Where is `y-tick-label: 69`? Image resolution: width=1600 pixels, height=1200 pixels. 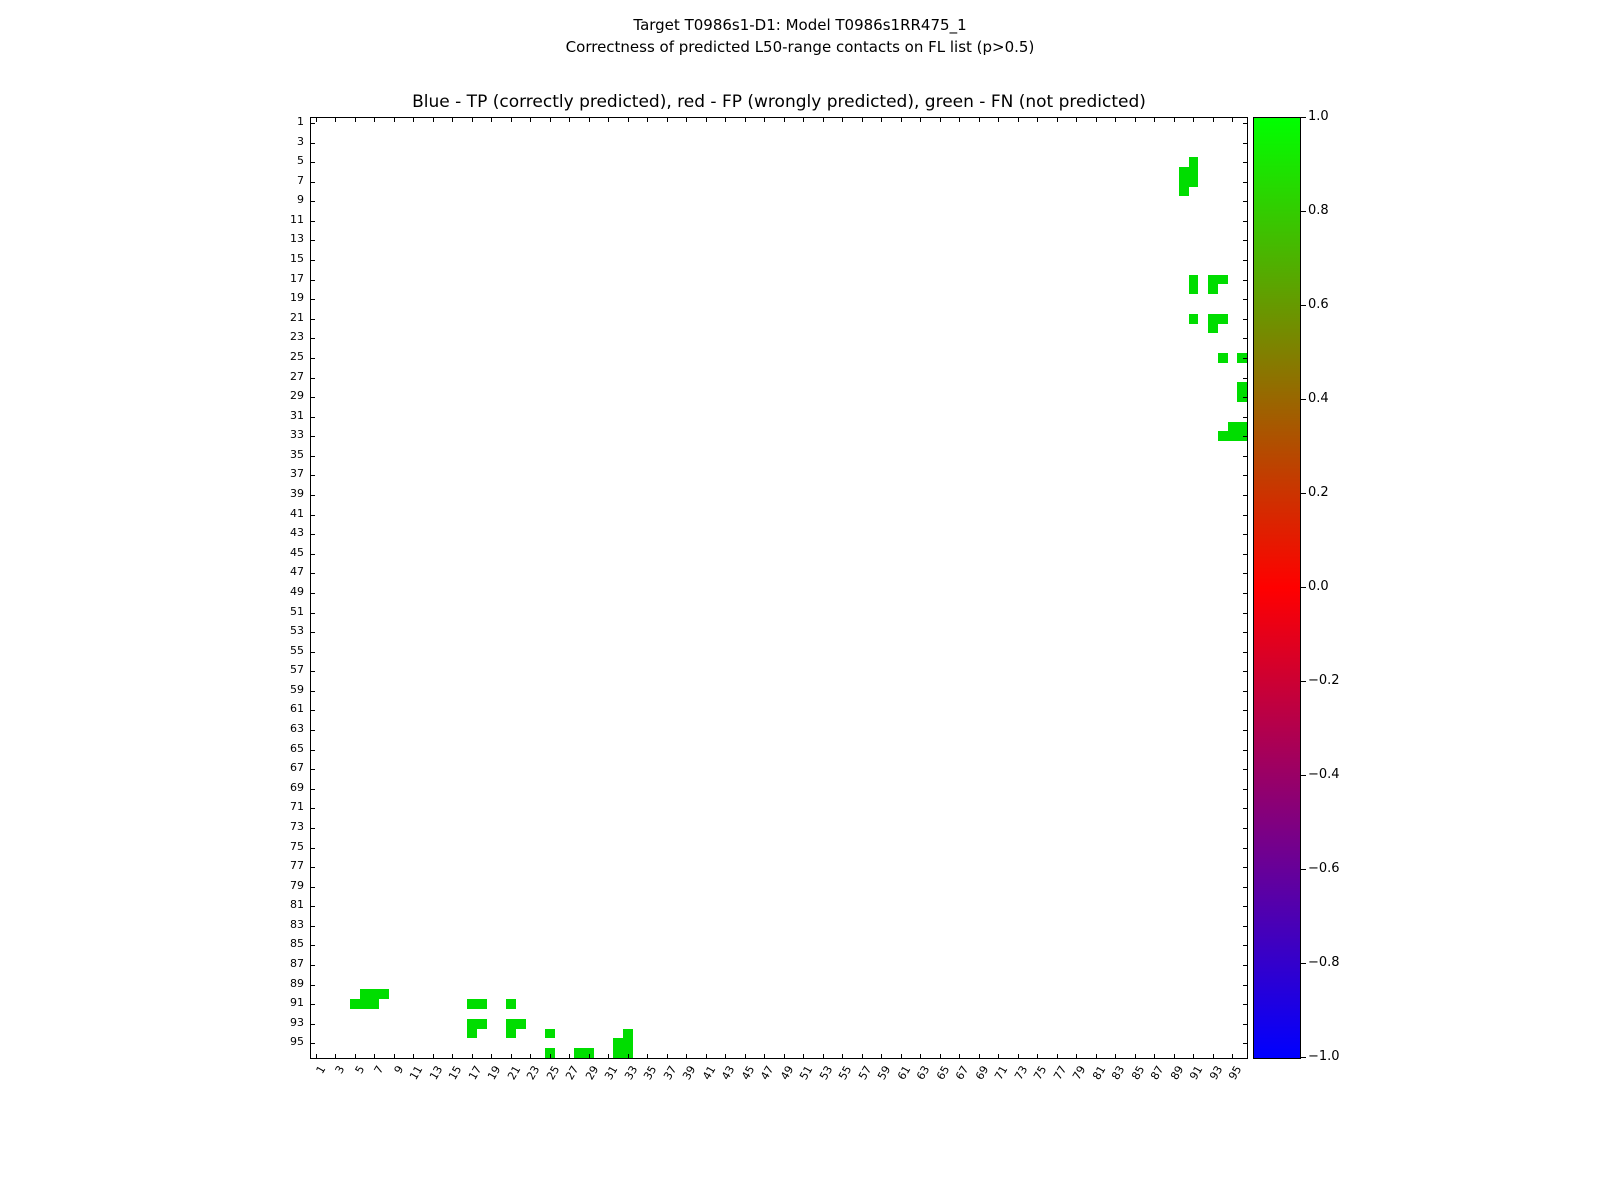
y-tick-label: 69 is located at coordinates (297, 787).